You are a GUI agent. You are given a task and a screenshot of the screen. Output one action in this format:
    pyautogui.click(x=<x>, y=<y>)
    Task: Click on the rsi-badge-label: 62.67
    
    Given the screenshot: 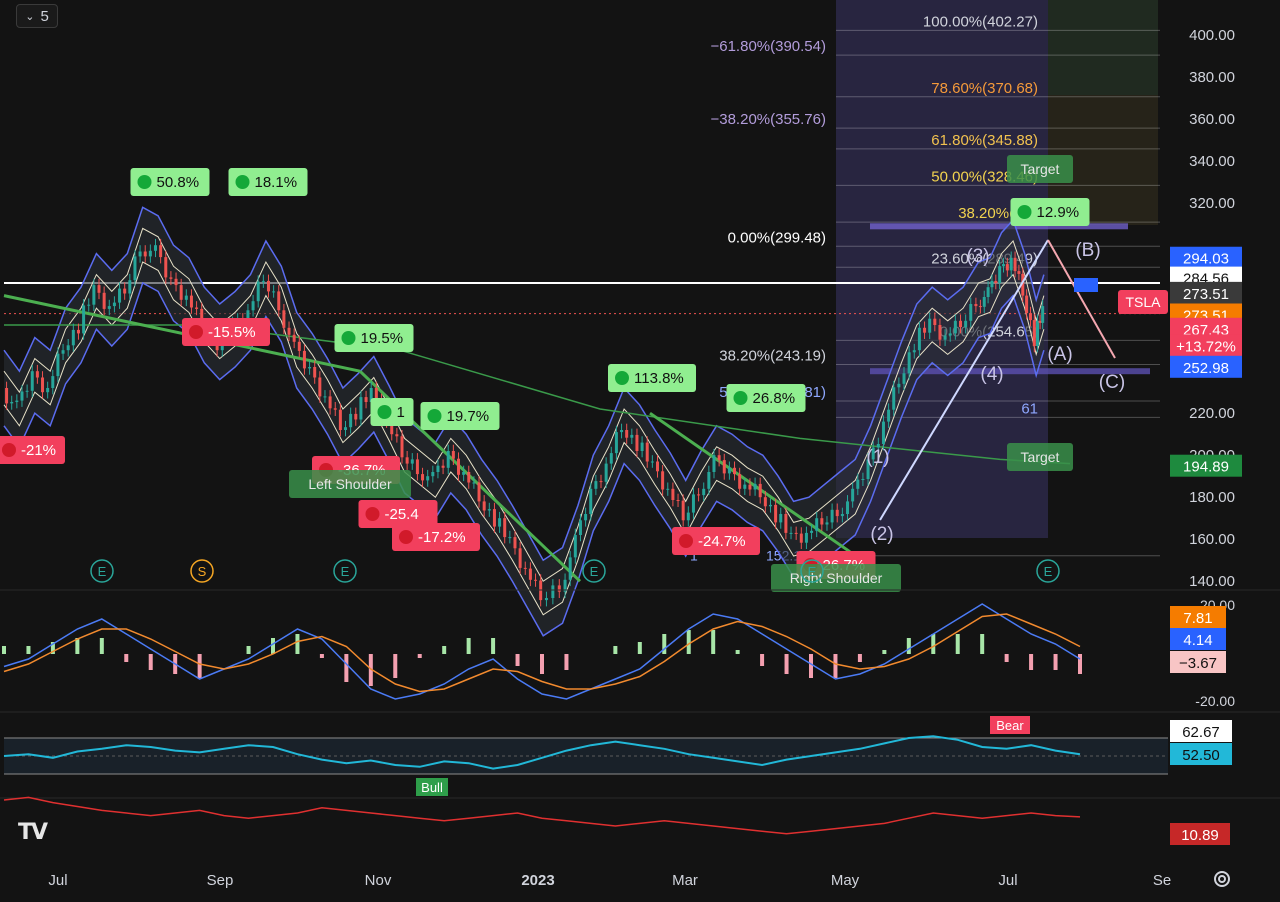 What is the action you would take?
    pyautogui.click(x=1201, y=732)
    